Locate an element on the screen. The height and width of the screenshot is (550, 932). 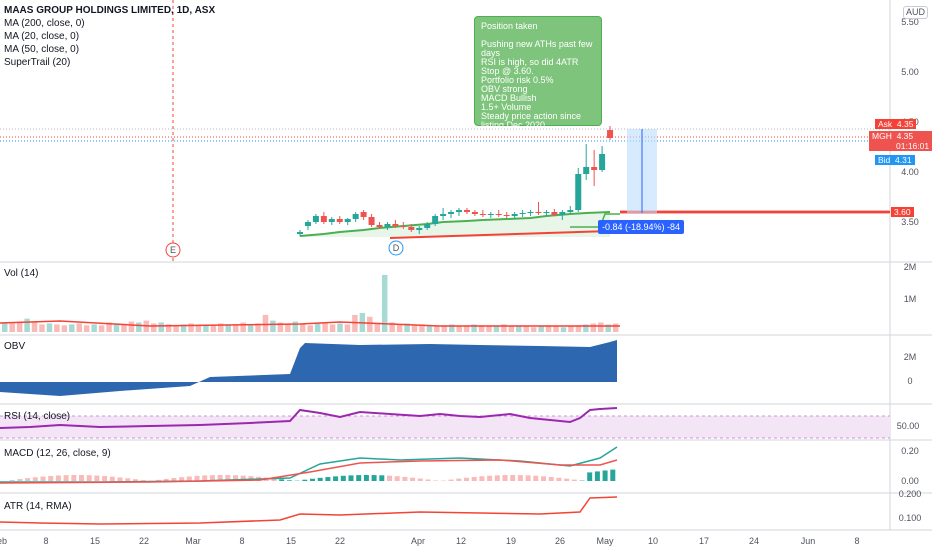
price-axis-tick: 4.00 is located at coordinates (910, 172).